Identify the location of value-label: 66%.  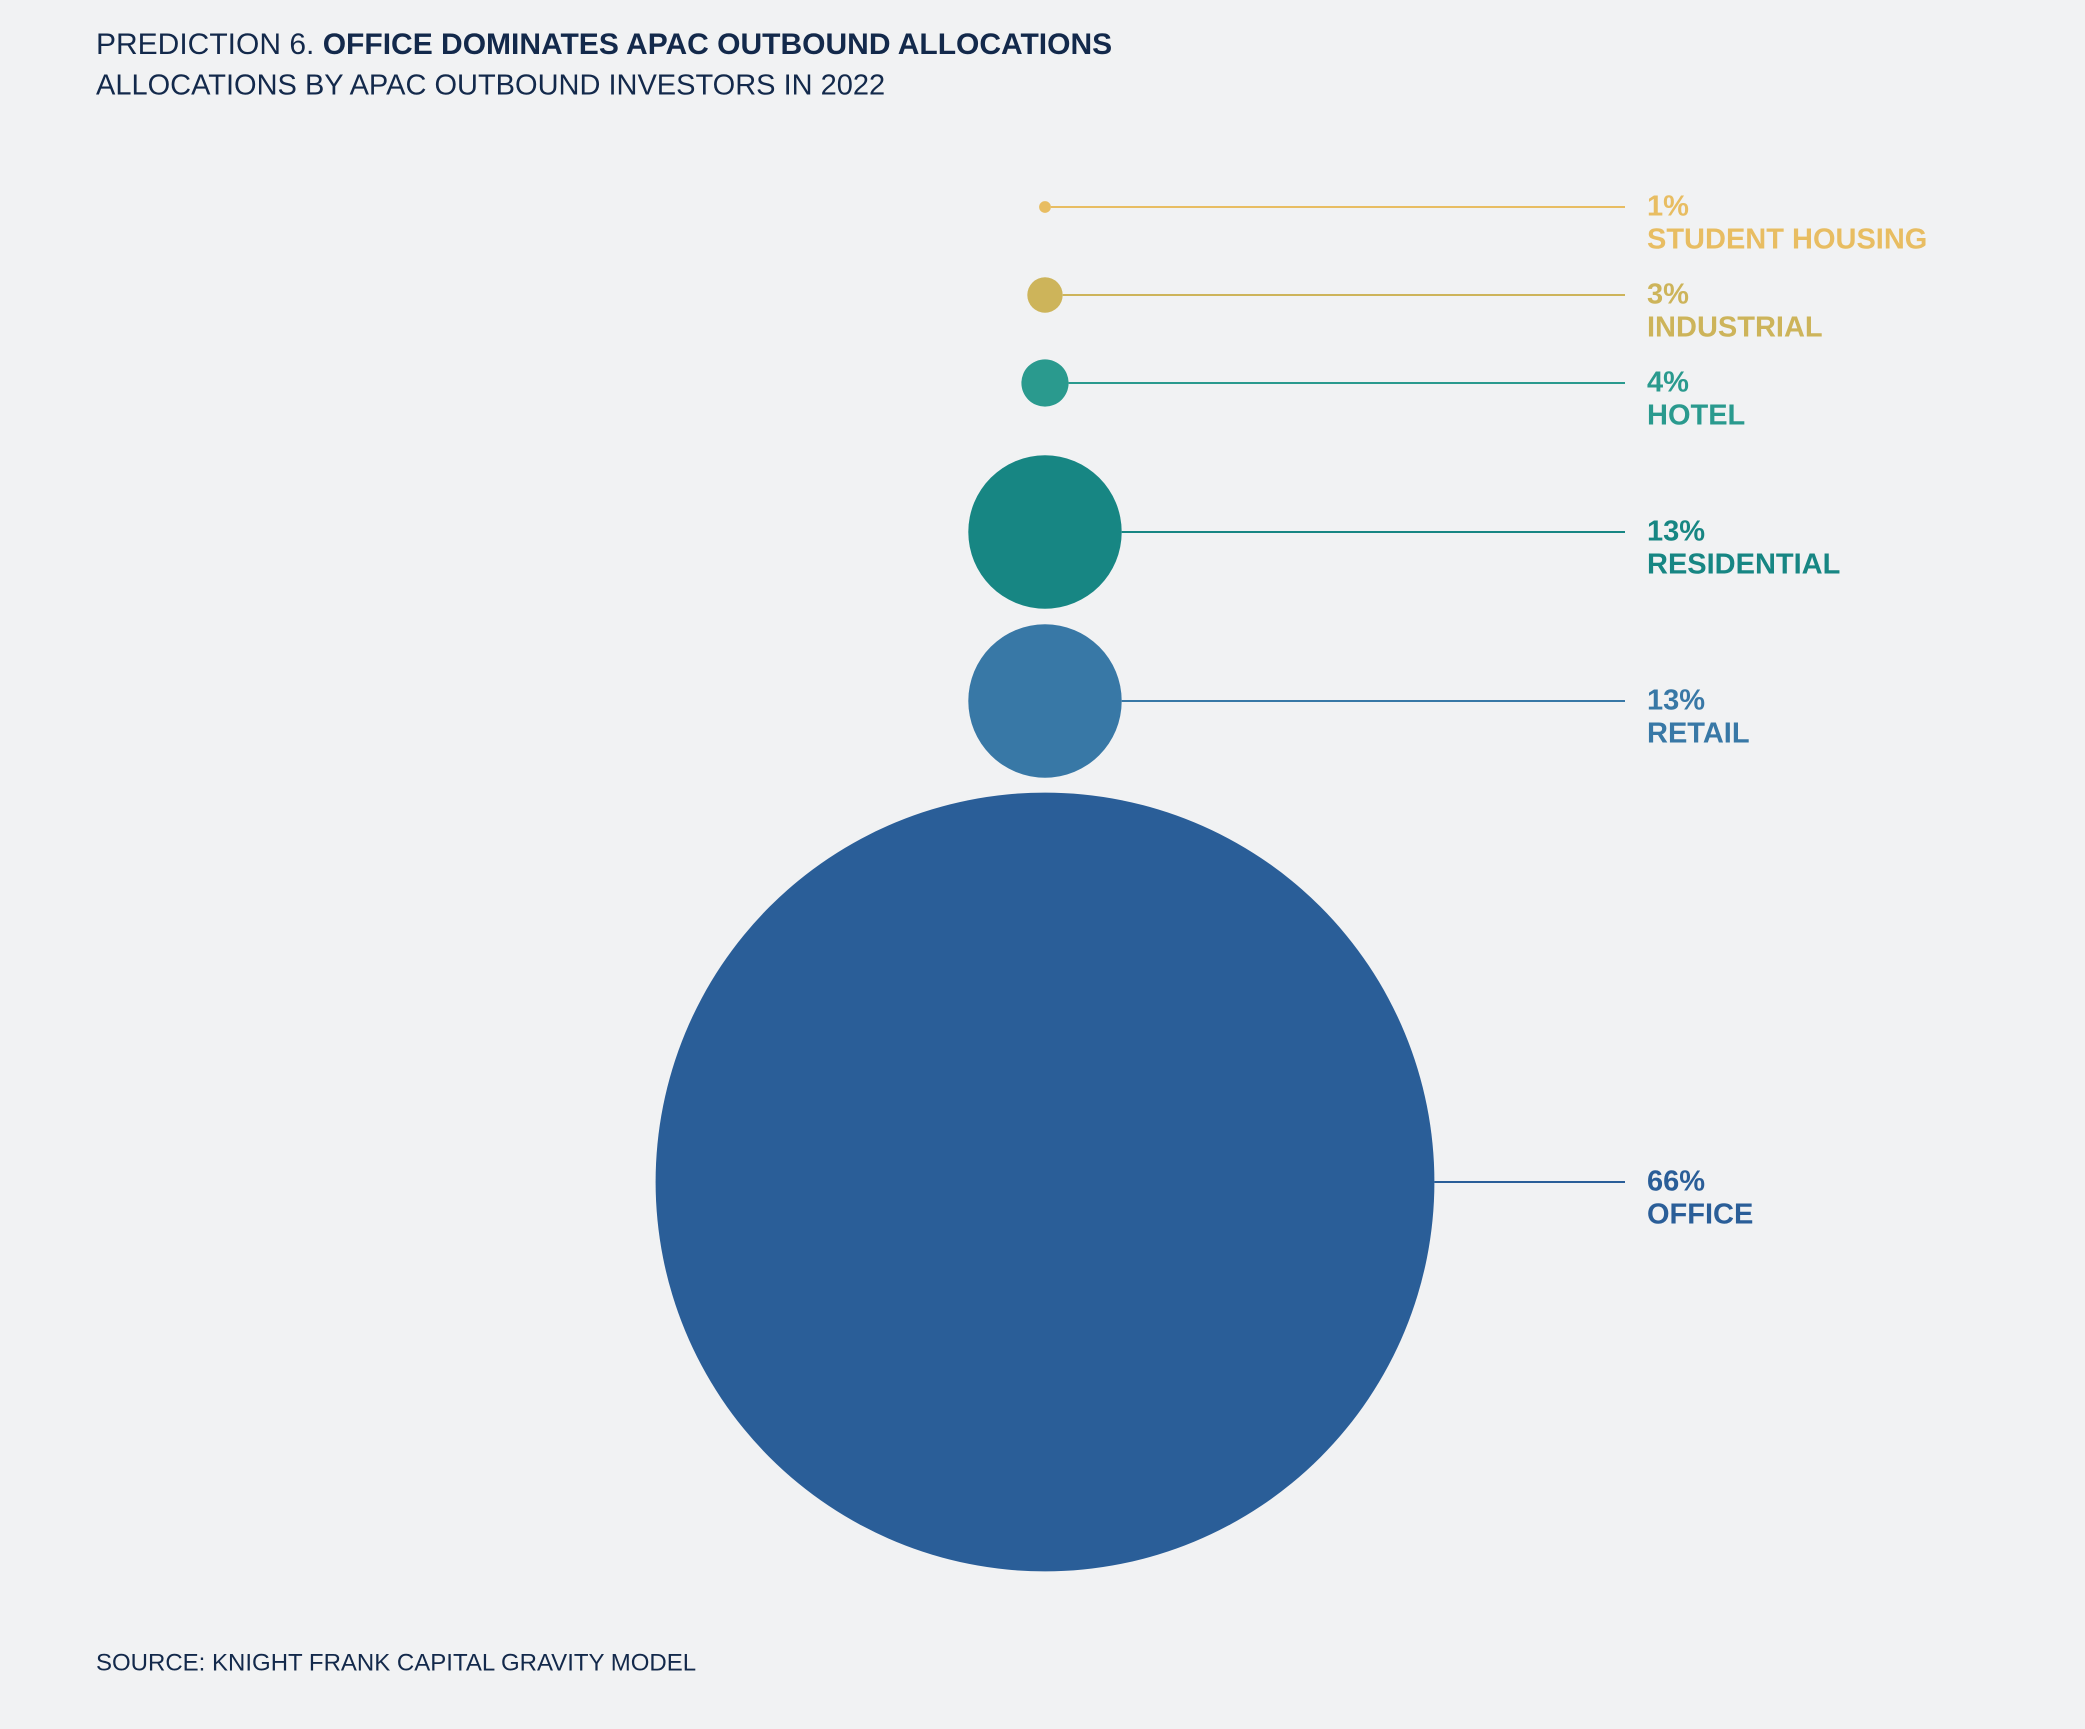
(1676, 1182).